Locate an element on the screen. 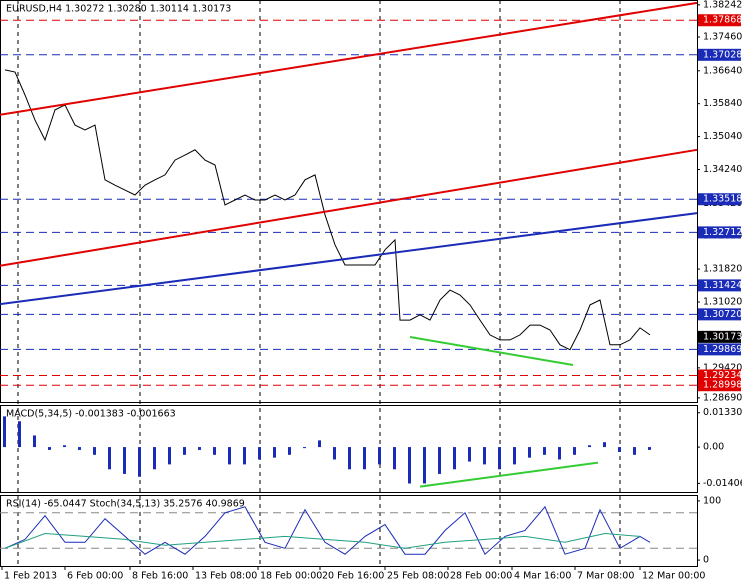  y-tick-label: 0.013308 is located at coordinates (722, 412).